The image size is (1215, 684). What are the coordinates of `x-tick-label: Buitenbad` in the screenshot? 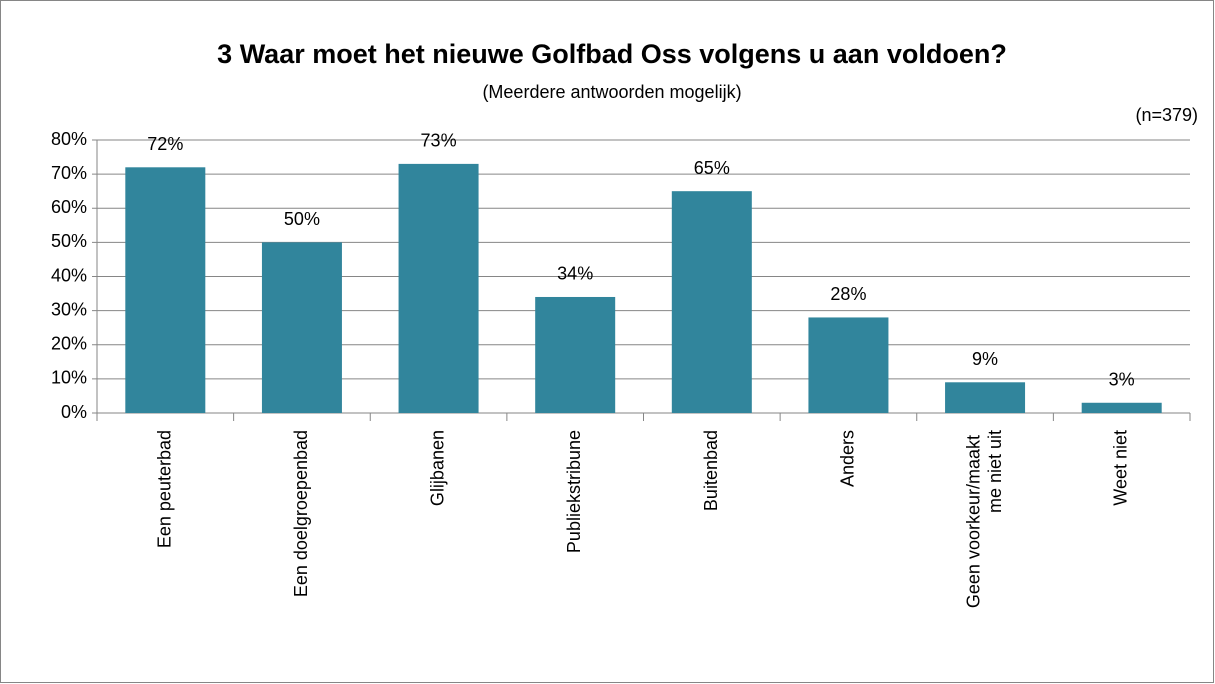 It's located at (711, 470).